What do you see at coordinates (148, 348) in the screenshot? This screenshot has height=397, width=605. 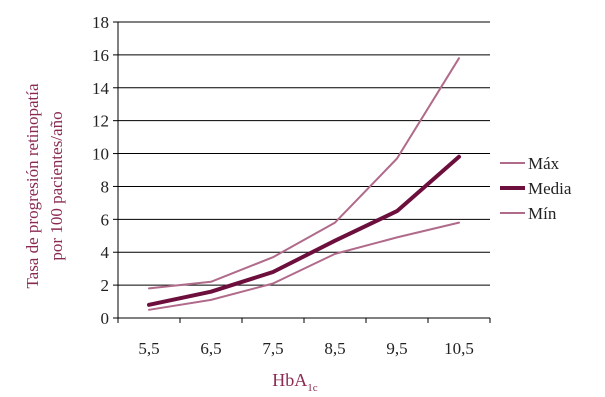 I see `x-tick-label-5,5: 5,5` at bounding box center [148, 348].